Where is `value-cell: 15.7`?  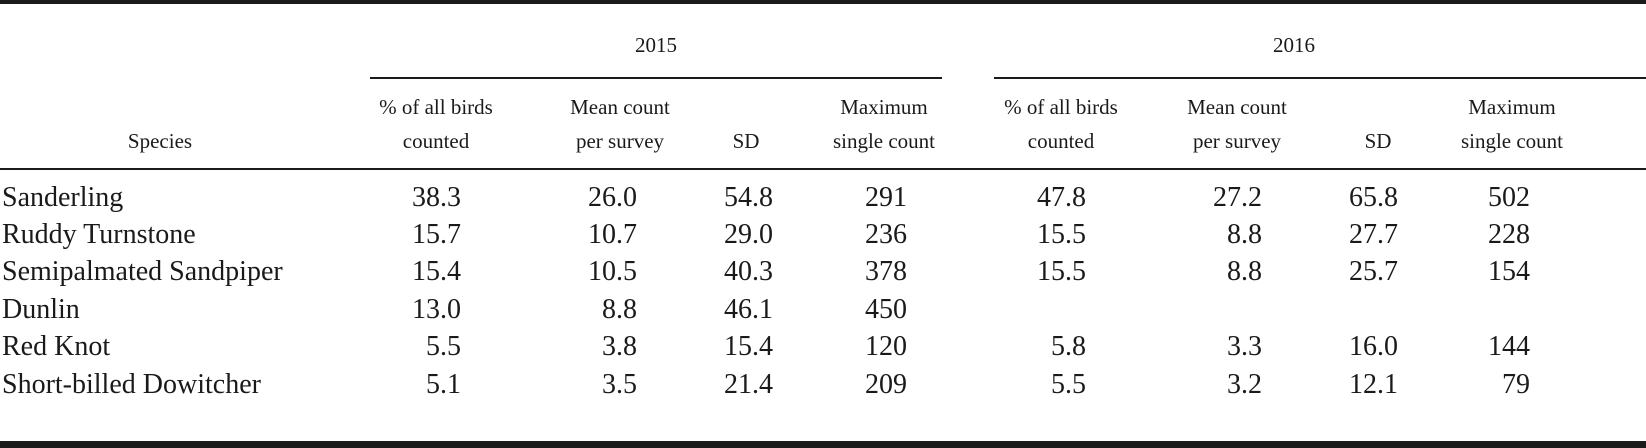 value-cell: 15.7 is located at coordinates (436, 234).